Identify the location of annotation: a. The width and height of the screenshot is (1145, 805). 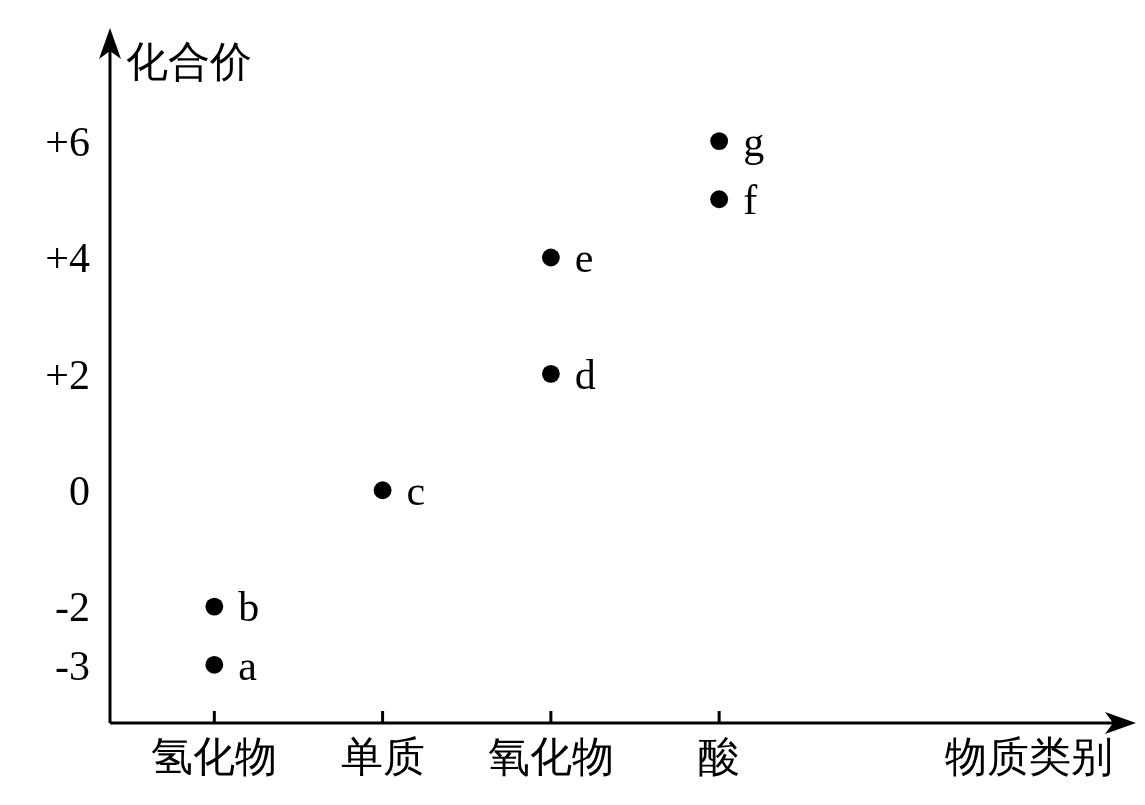
(248, 665).